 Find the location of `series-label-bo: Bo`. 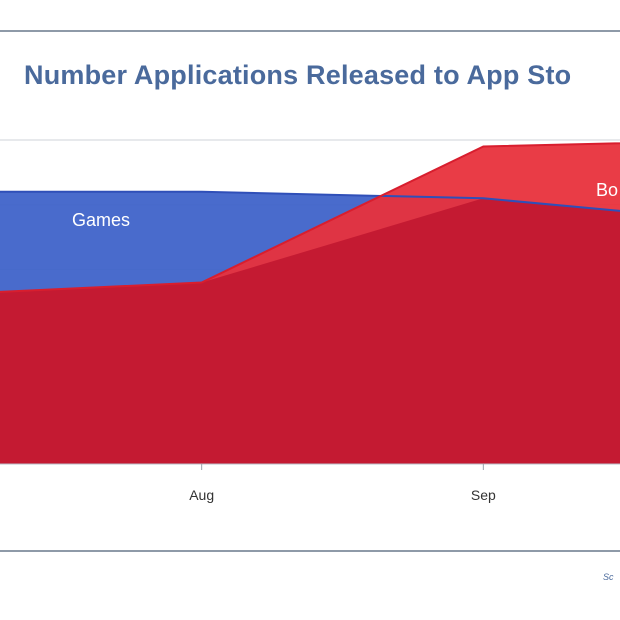

series-label-bo: Bo is located at coordinates (607, 190).